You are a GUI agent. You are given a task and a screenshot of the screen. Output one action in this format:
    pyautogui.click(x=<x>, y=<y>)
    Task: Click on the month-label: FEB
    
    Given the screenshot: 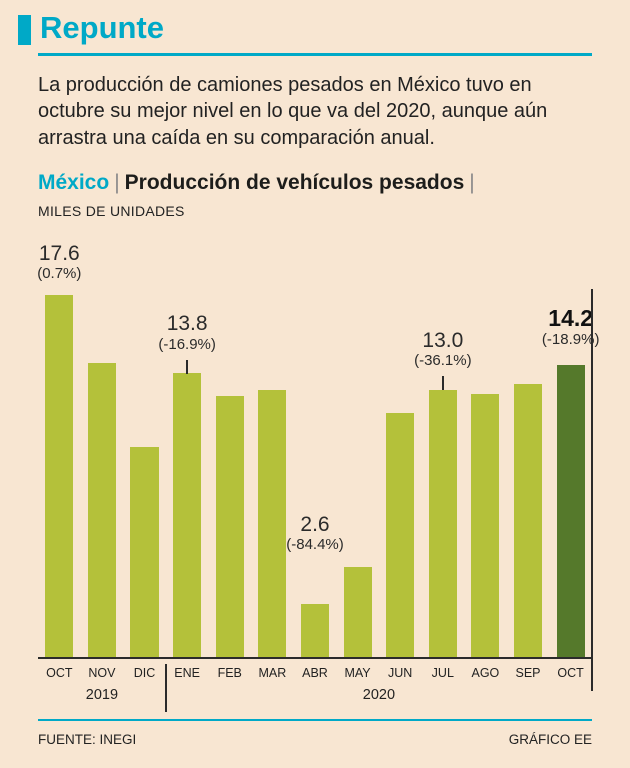 What is the action you would take?
    pyautogui.click(x=229, y=673)
    